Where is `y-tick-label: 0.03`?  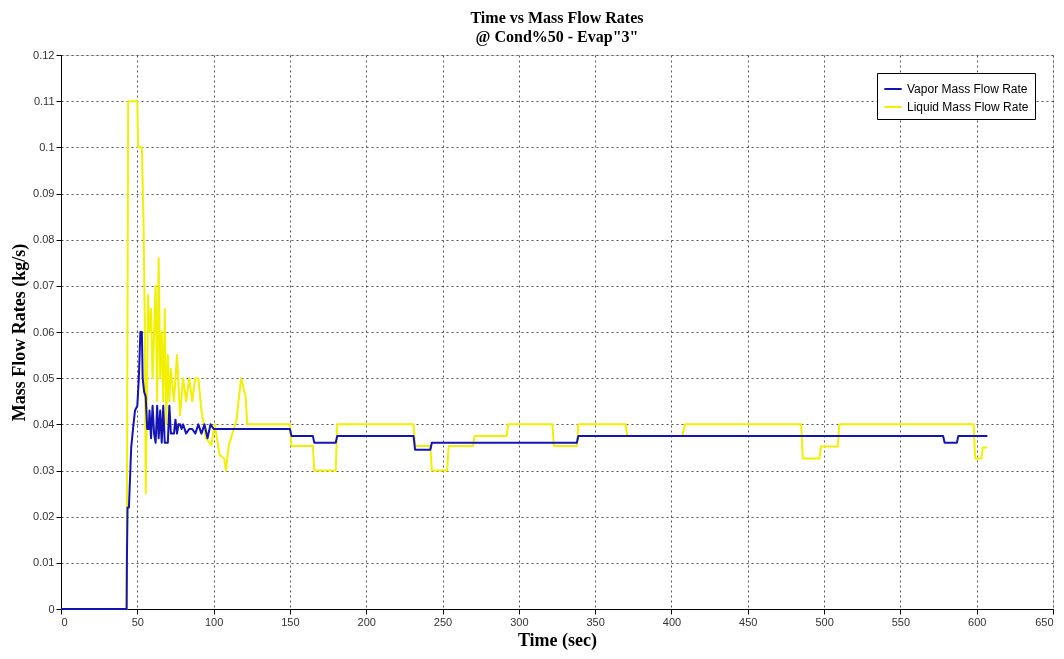 y-tick-label: 0.03 is located at coordinates (44, 470).